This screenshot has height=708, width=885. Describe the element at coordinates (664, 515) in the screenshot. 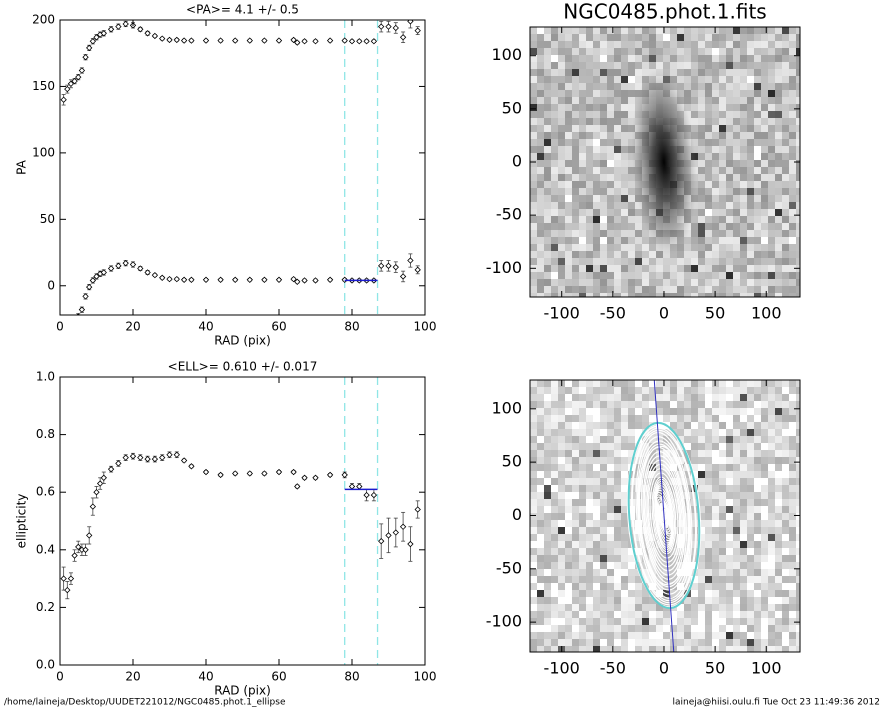

I see `isophote` at that location.